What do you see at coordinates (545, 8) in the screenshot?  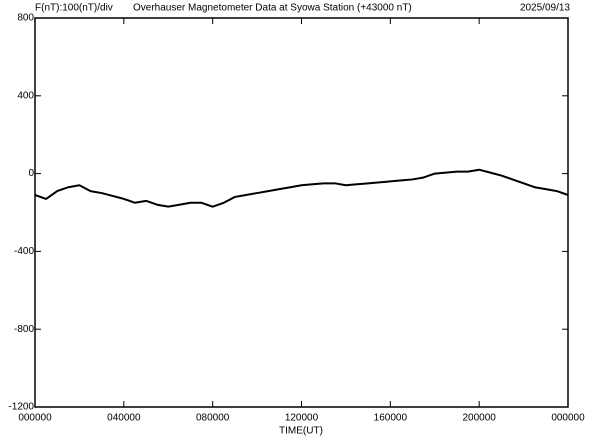 I see `date: 2025/09/13` at bounding box center [545, 8].